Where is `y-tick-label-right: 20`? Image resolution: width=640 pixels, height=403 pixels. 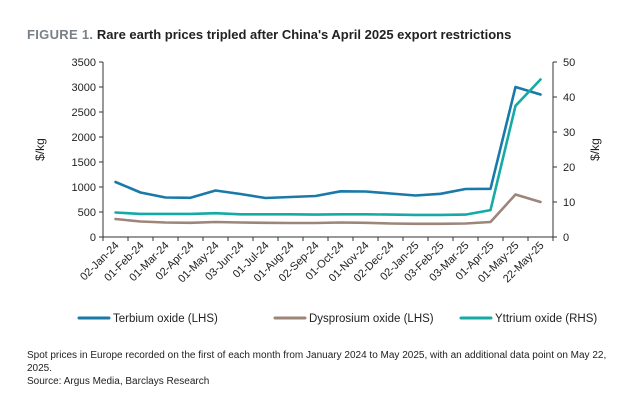
y-tick-label-right: 20 is located at coordinates (569, 168).